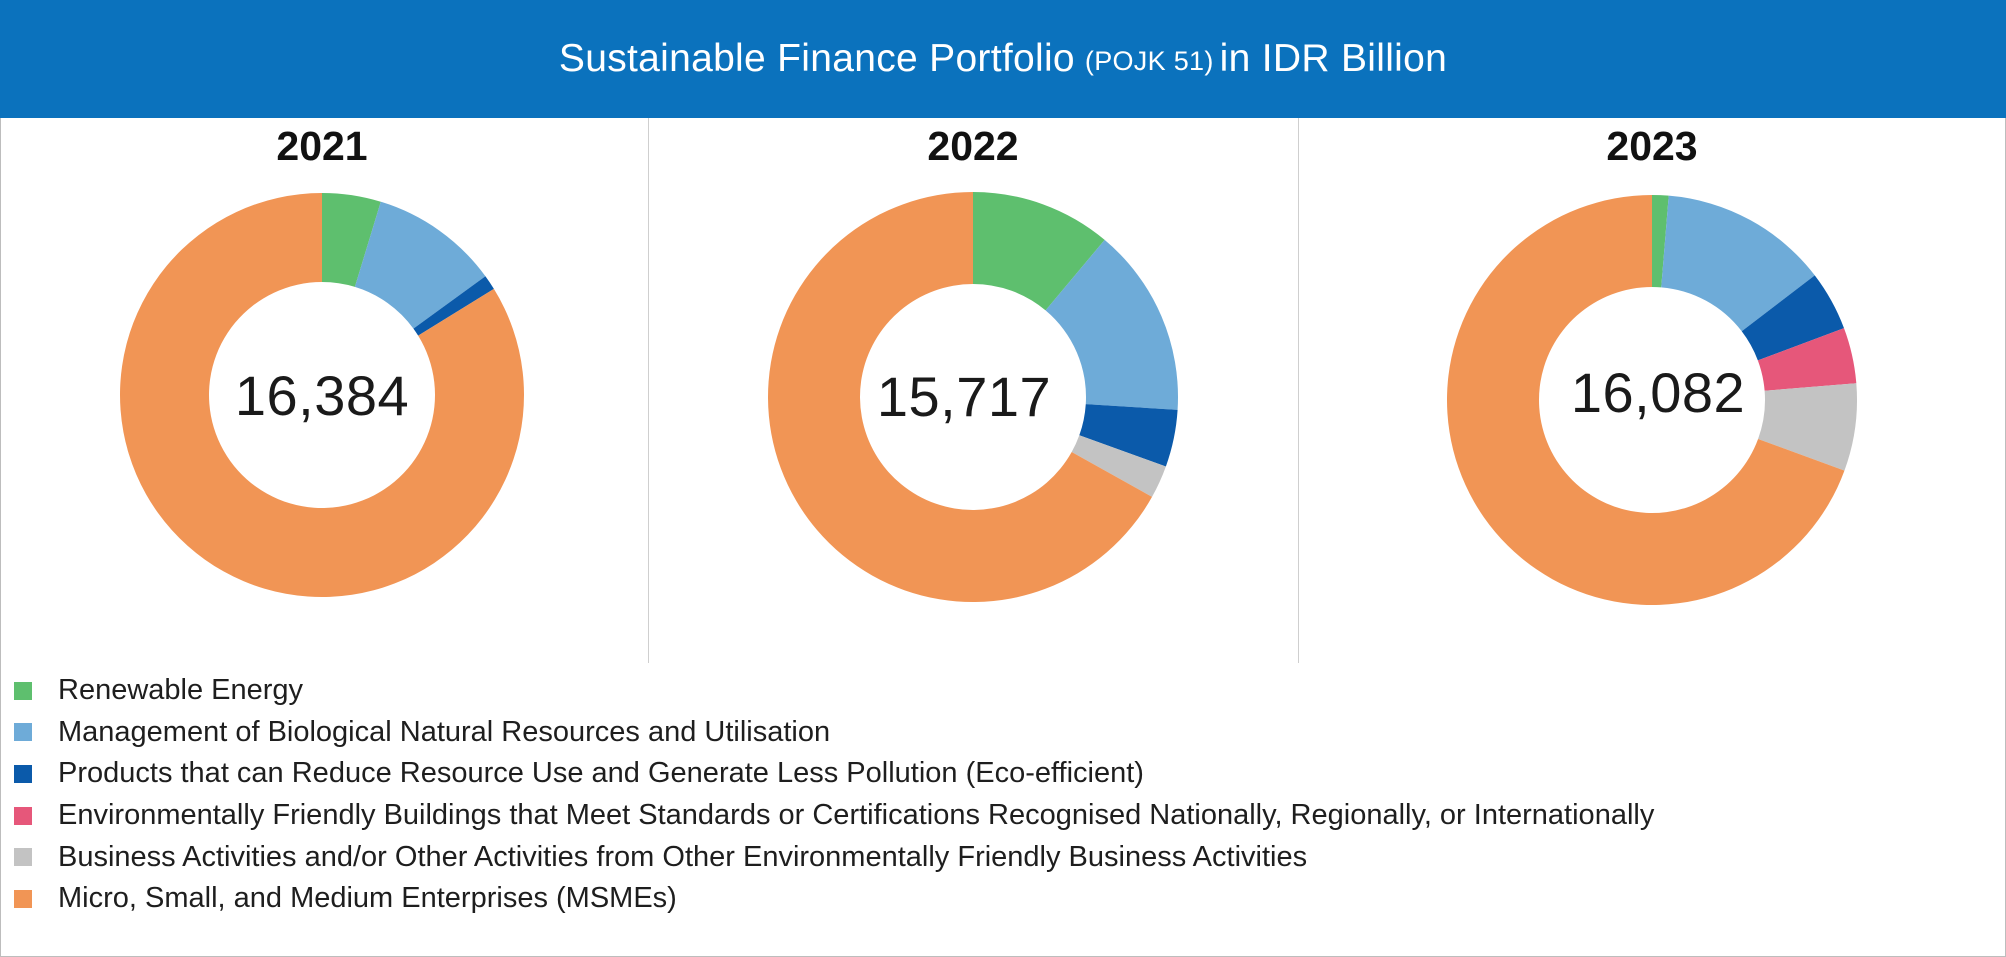 This screenshot has height=957, width=2006. I want to click on legend-label: Renewable Energy, so click(181, 690).